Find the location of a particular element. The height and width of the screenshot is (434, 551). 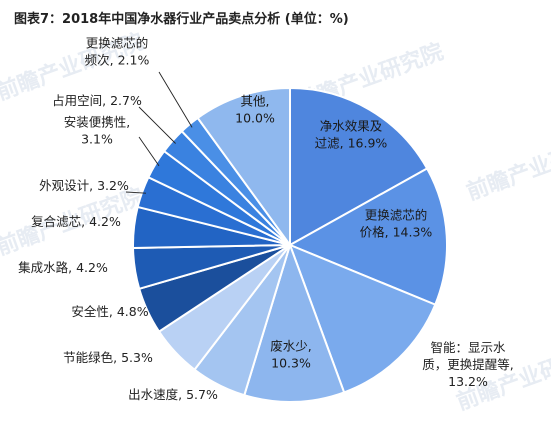

slice-label: 安装便携性, 3.1% is located at coordinates (97, 131).